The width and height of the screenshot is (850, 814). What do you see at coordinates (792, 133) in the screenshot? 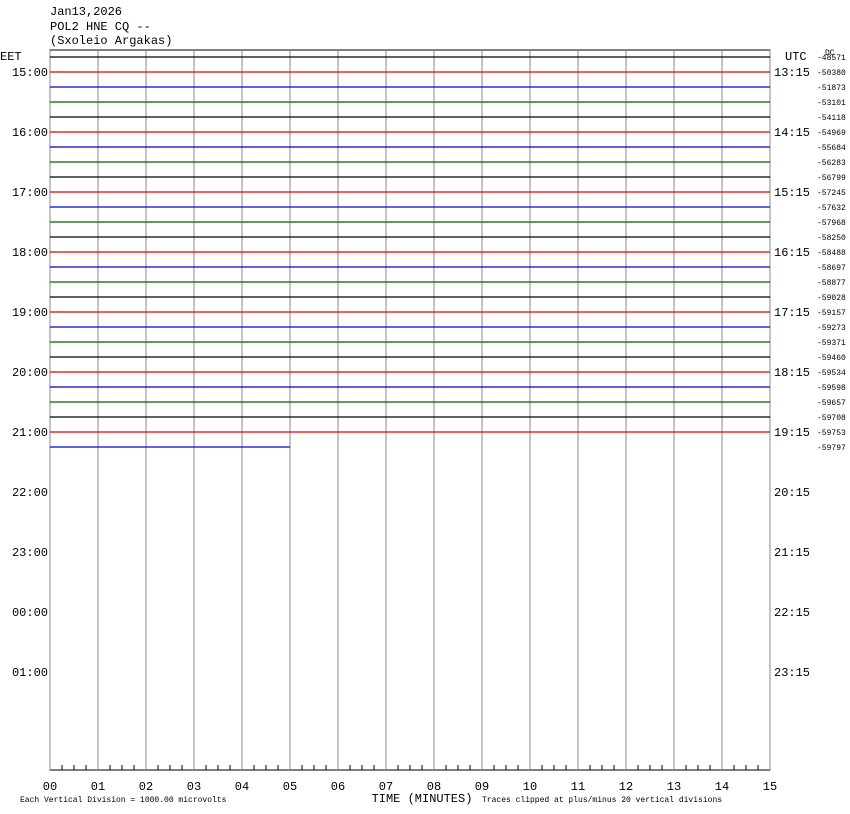
I see `right-time-label: 14:15` at bounding box center [792, 133].